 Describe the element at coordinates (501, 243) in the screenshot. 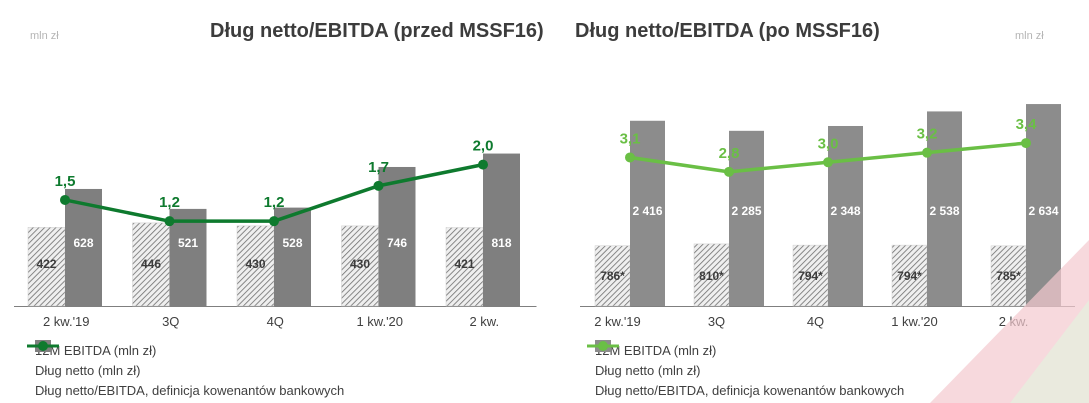

I see `debt-label: 818` at that location.